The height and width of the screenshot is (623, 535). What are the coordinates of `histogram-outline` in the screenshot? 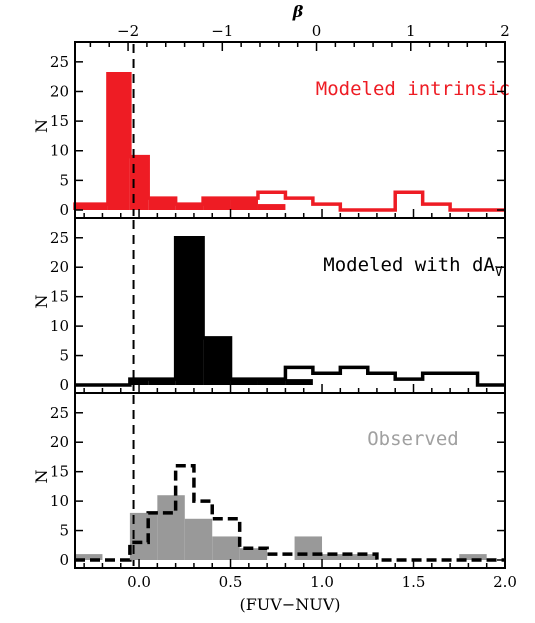 It's located at (290, 513).